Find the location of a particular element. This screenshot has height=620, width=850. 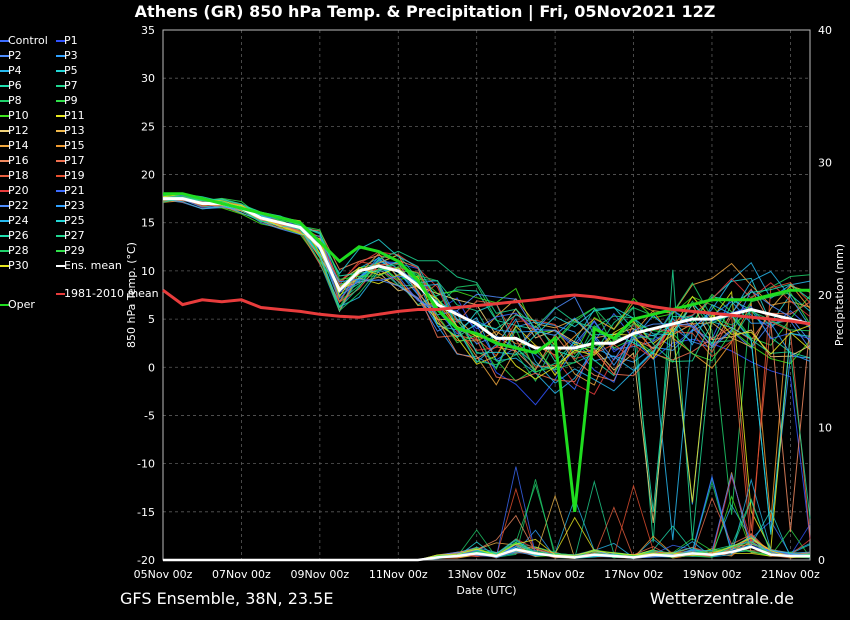

precip-mean-line is located at coordinates (486, 553).